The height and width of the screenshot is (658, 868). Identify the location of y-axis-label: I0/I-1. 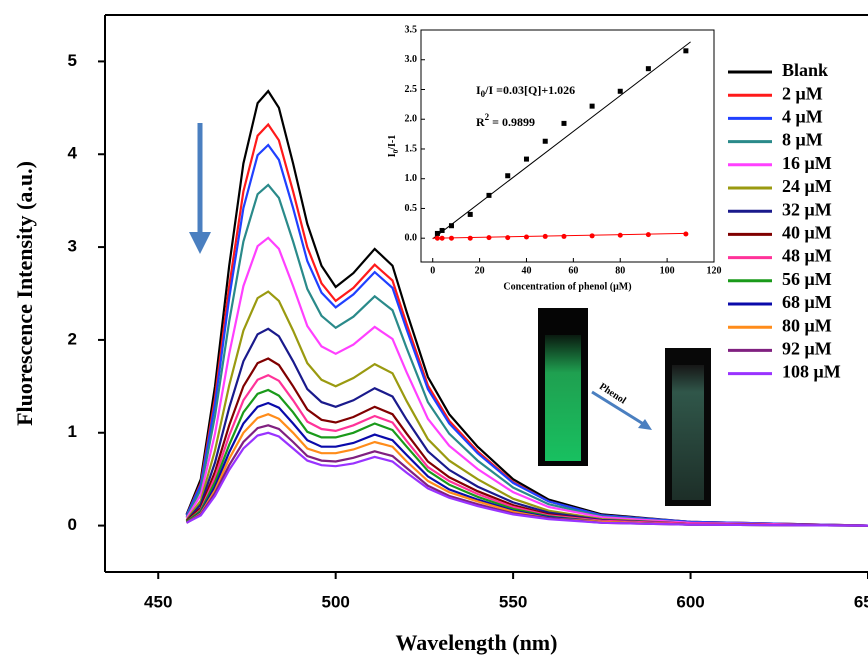
(393, 146).